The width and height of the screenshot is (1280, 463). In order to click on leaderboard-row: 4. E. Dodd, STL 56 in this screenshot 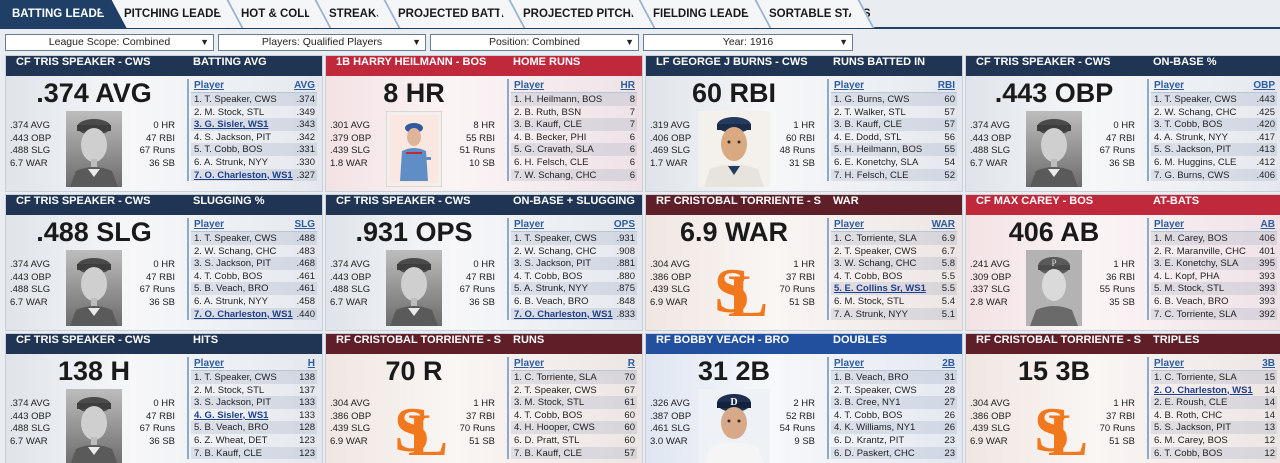, I will do `click(894, 137)`.